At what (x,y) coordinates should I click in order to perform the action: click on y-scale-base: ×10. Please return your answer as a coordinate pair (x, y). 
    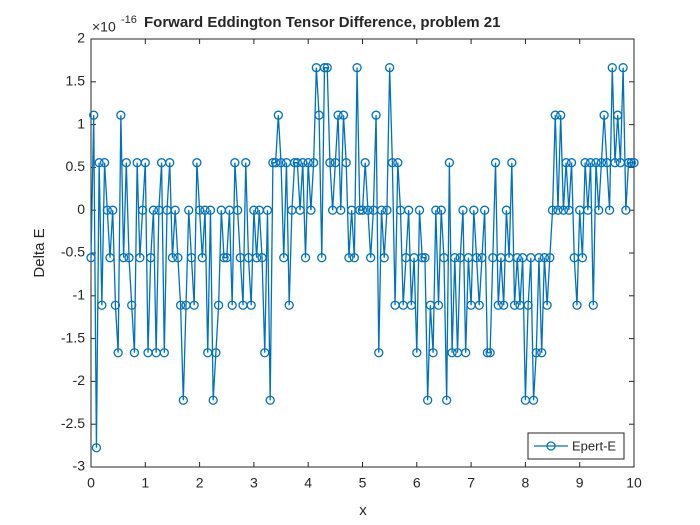
    Looking at the image, I should click on (104, 27).